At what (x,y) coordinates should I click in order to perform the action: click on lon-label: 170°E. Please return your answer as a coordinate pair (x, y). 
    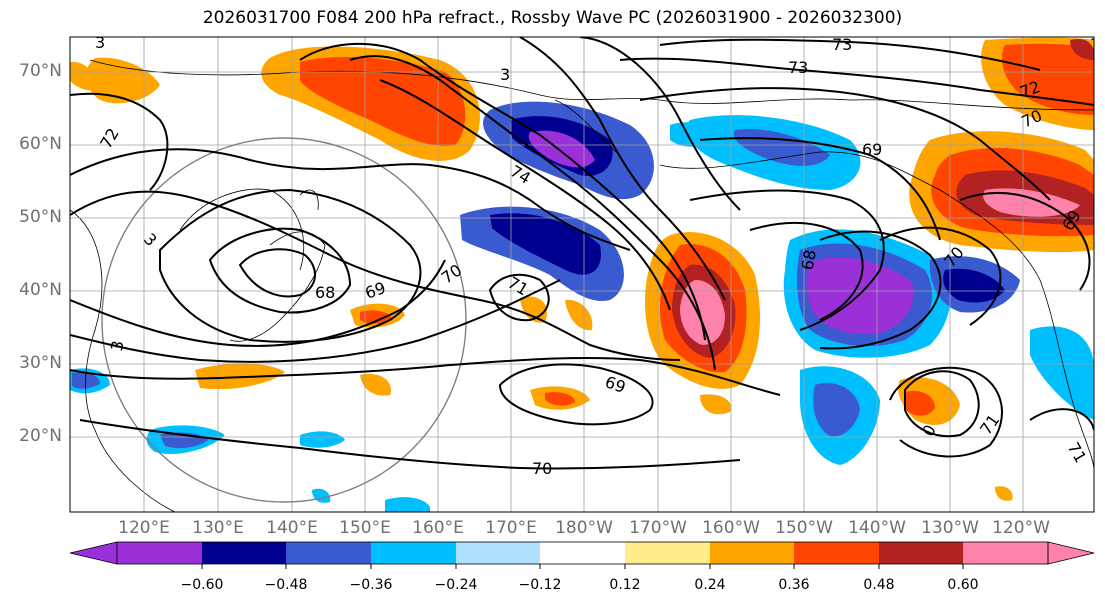
    Looking at the image, I should click on (511, 528).